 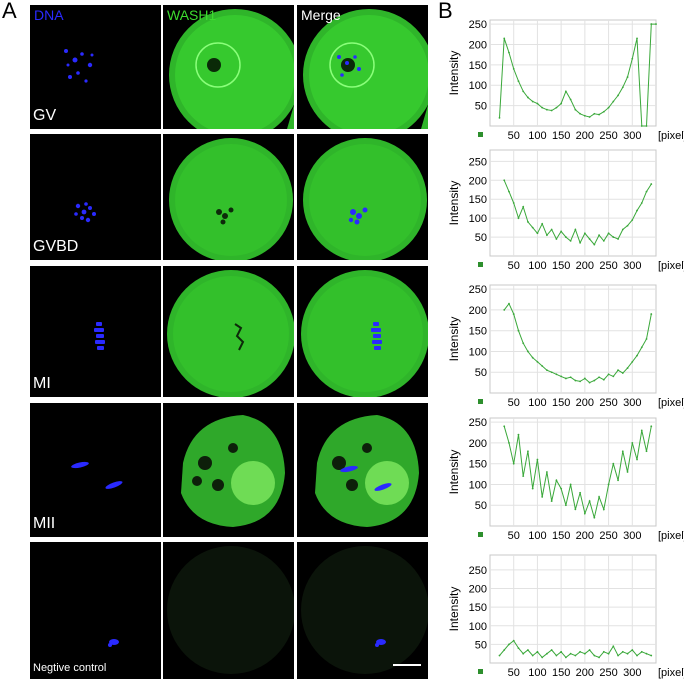 I want to click on stage-label-negative-control: Negtive control, so click(x=70, y=668).